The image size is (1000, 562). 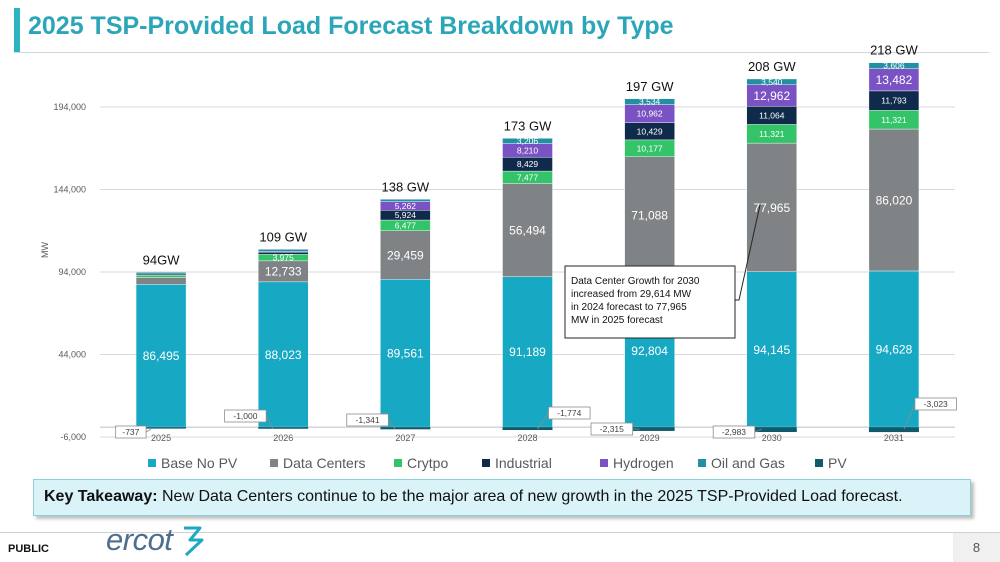 What do you see at coordinates (283, 272) in the screenshot?
I see `data-label: 12,733` at bounding box center [283, 272].